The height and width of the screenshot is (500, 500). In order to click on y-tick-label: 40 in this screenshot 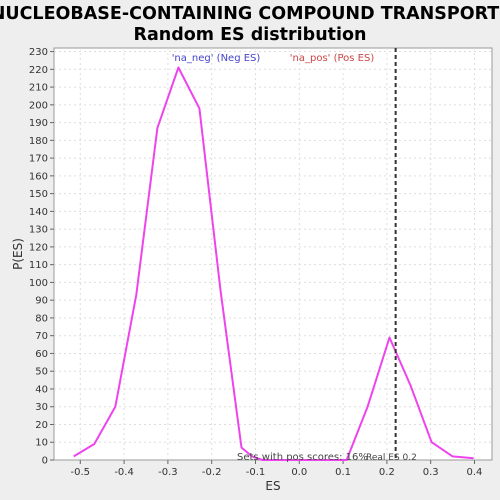, I will do `click(41, 389)`.